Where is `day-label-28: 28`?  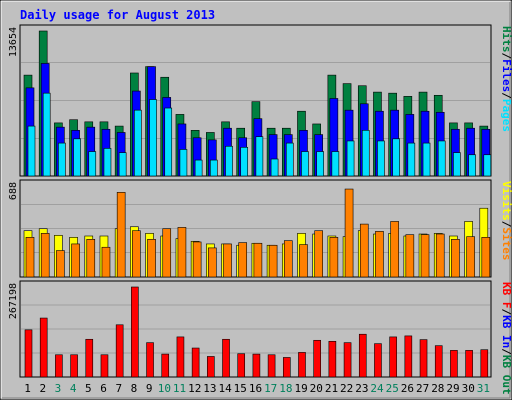
day-label-28: 28 is located at coordinates (437, 388).